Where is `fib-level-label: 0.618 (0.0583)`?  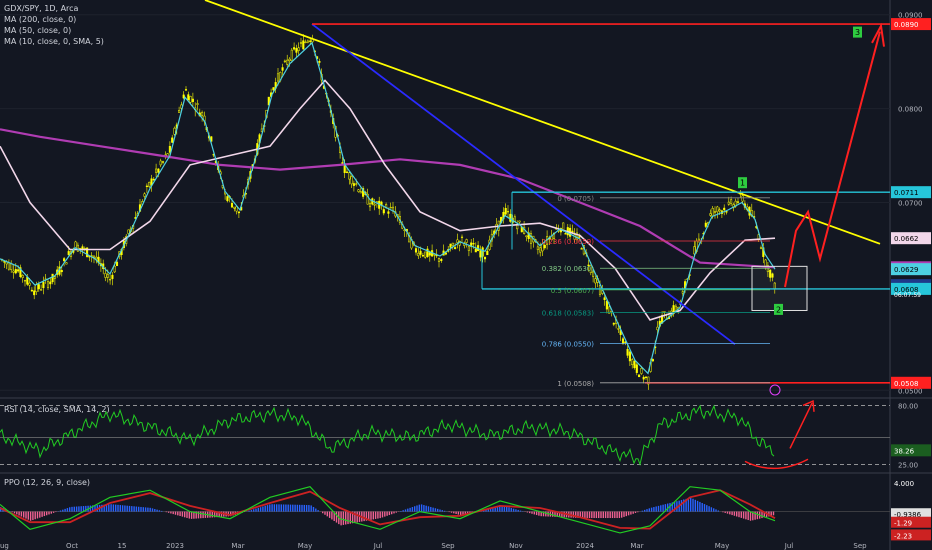
fib-level-label: 0.618 (0.0583) is located at coordinates (568, 313).